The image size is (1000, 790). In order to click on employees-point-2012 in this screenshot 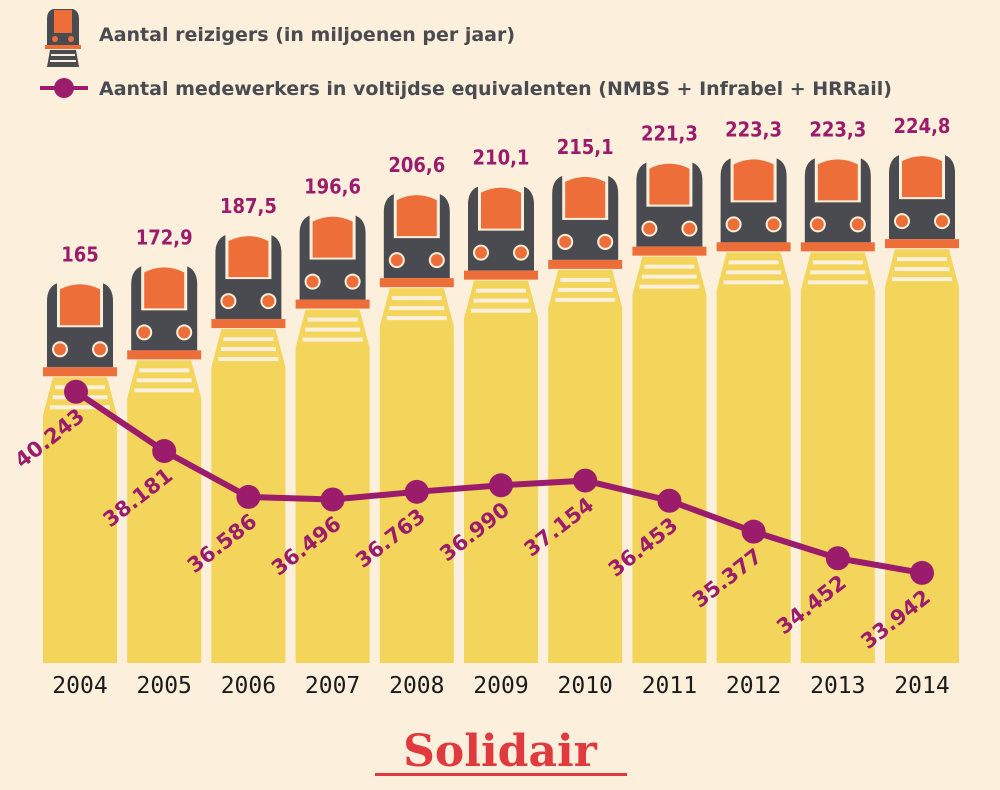, I will do `click(753, 531)`.